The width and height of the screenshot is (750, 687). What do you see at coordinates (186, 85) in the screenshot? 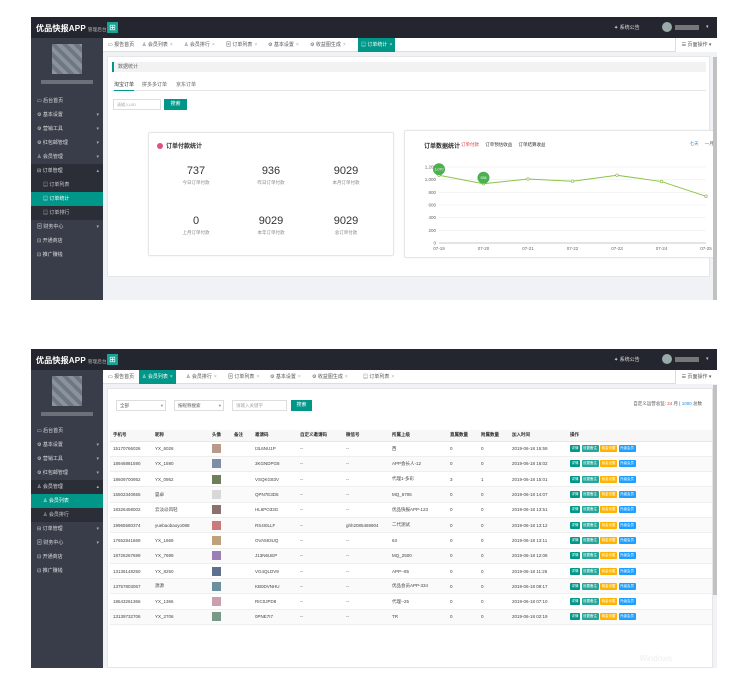
I see `tab-jd: 京东订单` at bounding box center [186, 85].